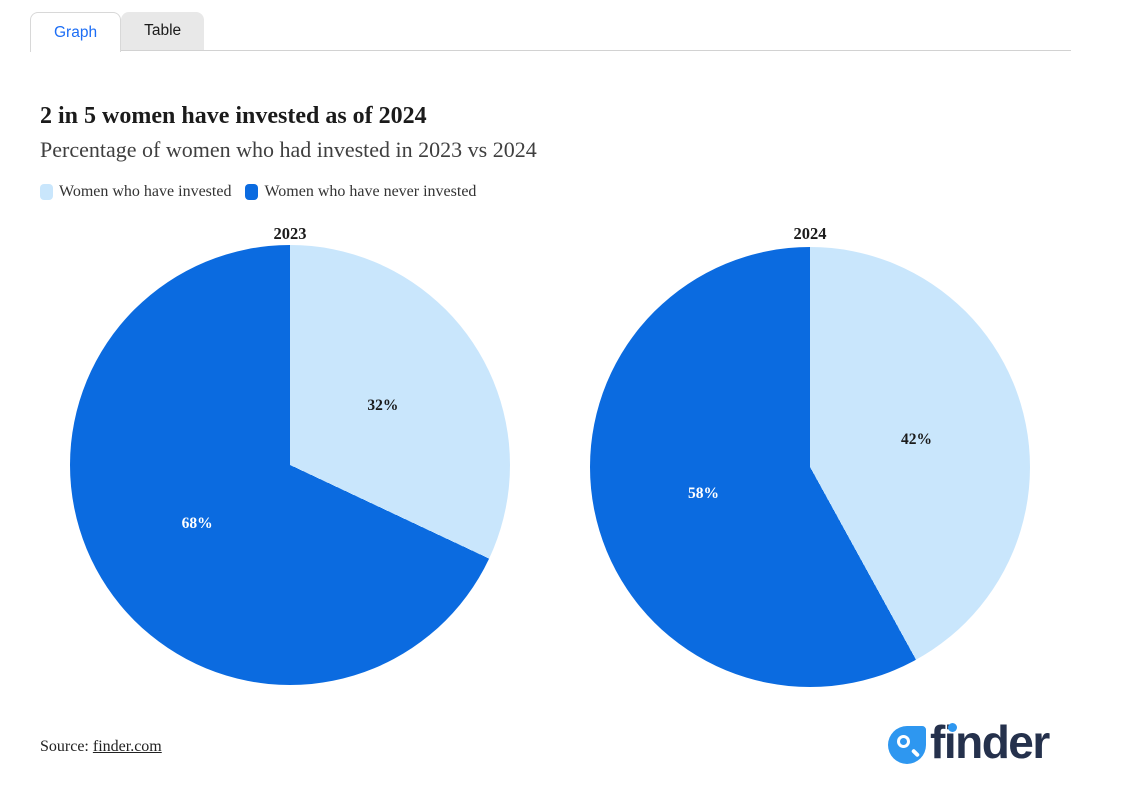  Describe the element at coordinates (127, 746) in the screenshot. I see `source-link: finder.com` at that location.